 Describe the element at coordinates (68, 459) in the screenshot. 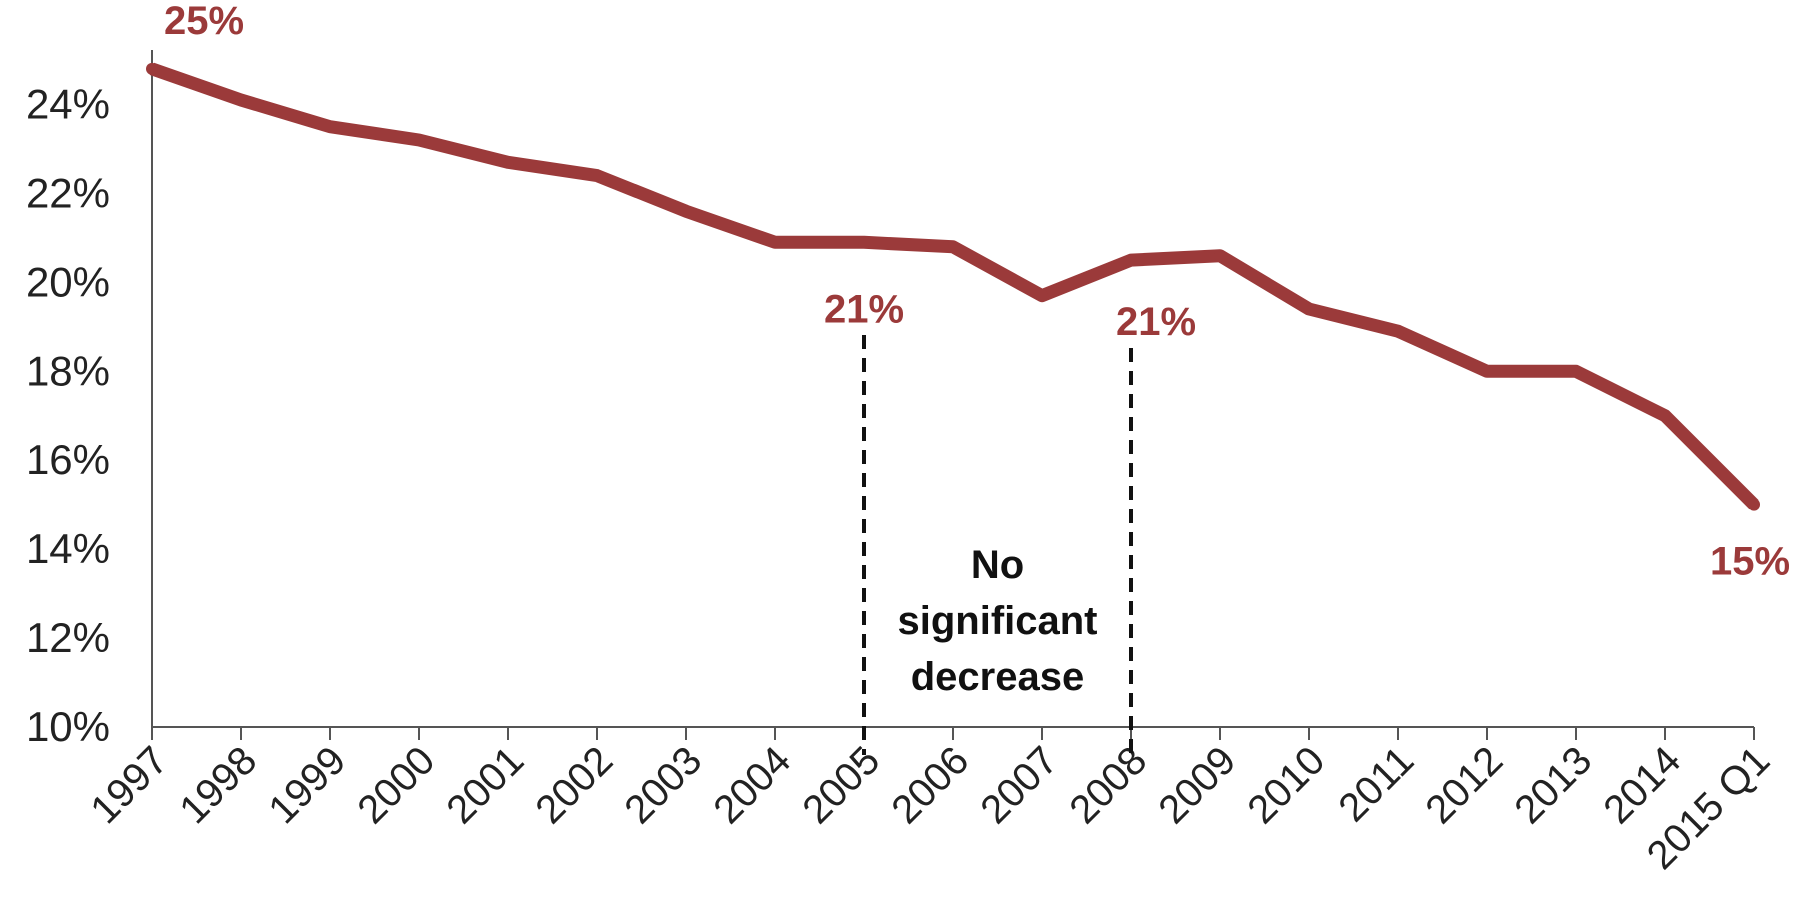

I see `y-tick-label: 16%` at that location.